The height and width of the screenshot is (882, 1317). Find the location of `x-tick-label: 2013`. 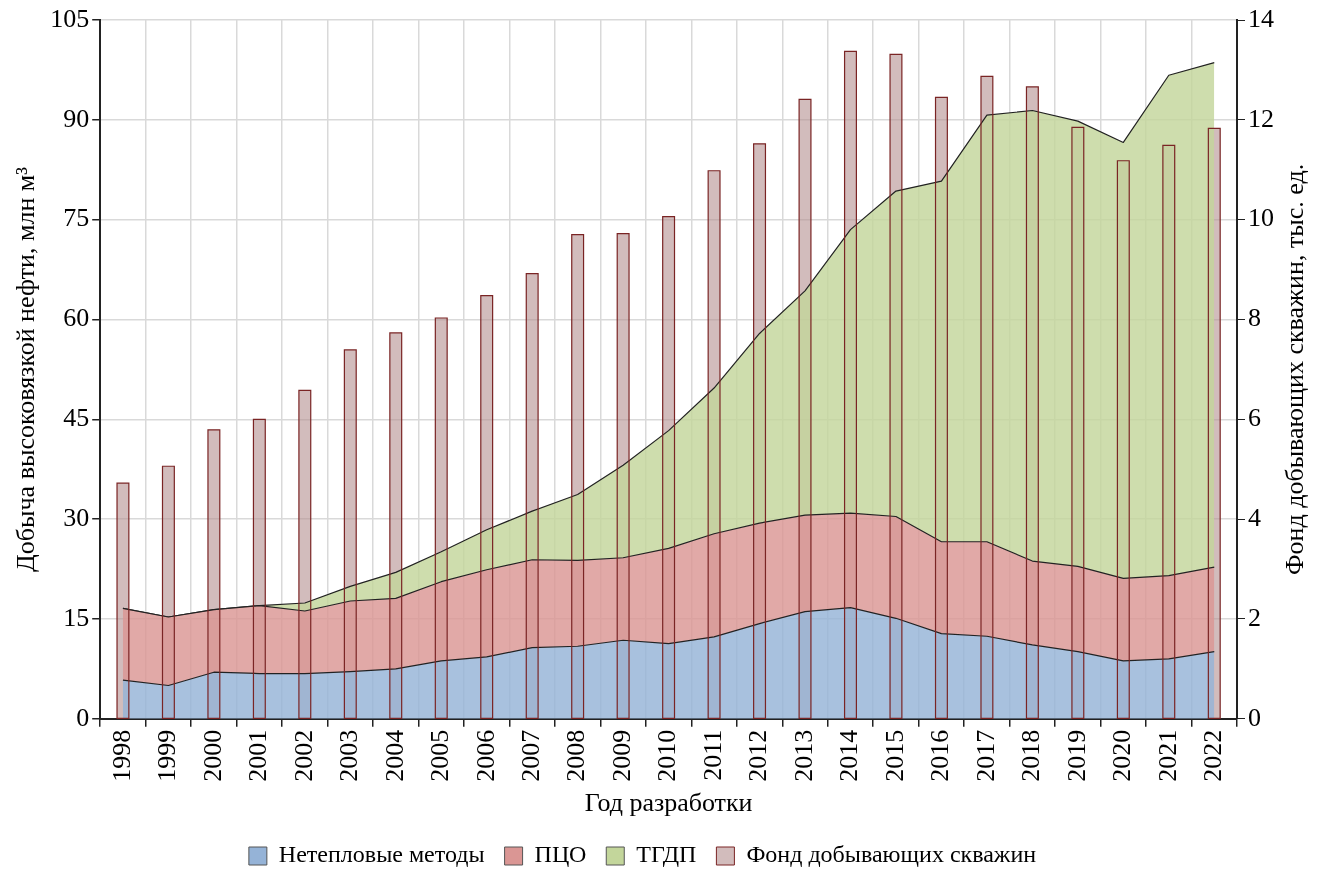

x-tick-label: 2013 is located at coordinates (803, 755).